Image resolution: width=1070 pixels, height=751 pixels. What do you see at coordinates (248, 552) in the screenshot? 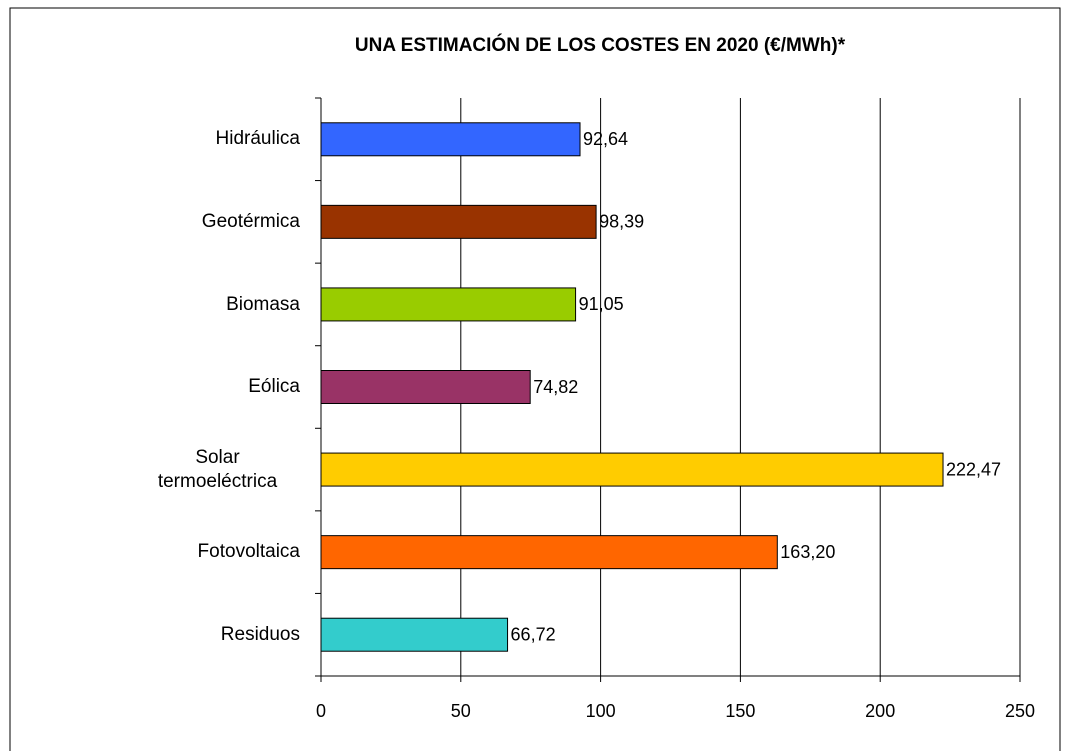
I see `category-text: Fotovoltaica` at bounding box center [248, 552].